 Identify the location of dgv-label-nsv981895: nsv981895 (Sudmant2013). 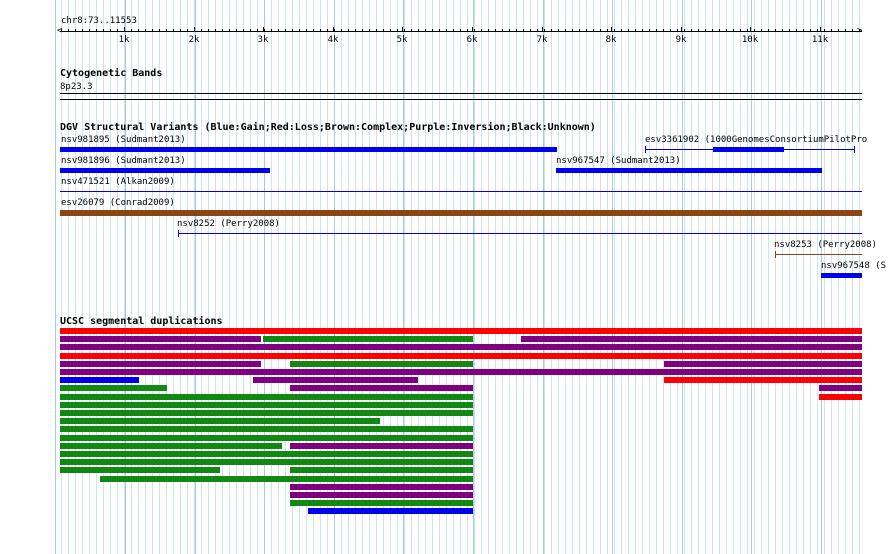
(123, 140).